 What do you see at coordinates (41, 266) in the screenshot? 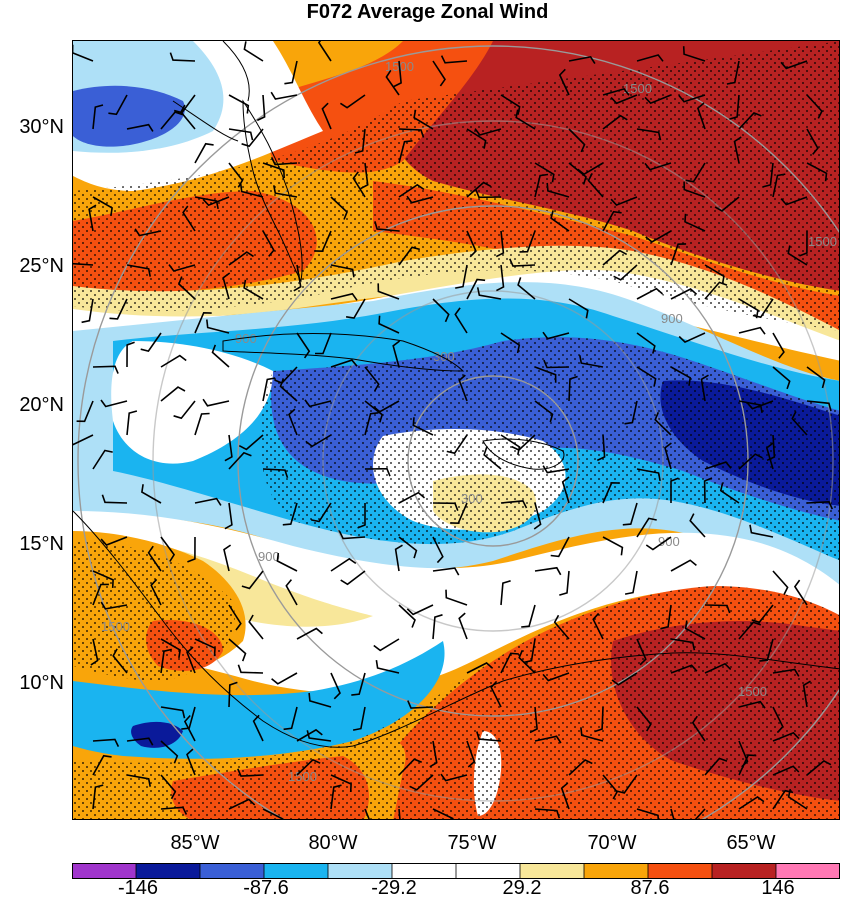
I see `lat-label: 25°N` at bounding box center [41, 266].